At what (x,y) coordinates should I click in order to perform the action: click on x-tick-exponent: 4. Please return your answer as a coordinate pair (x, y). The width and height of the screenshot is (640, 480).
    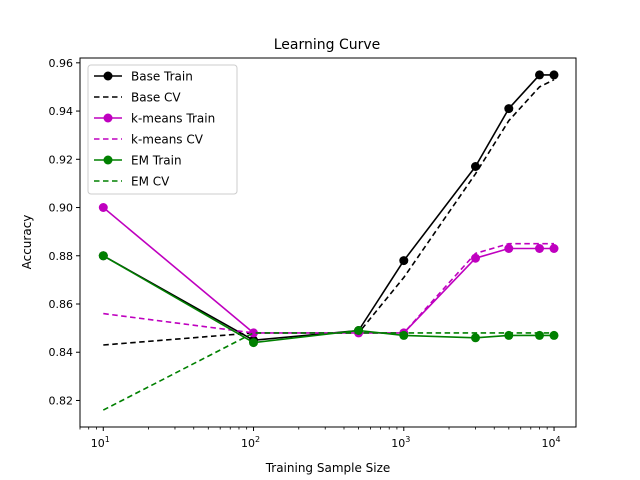
    Looking at the image, I should click on (557, 439).